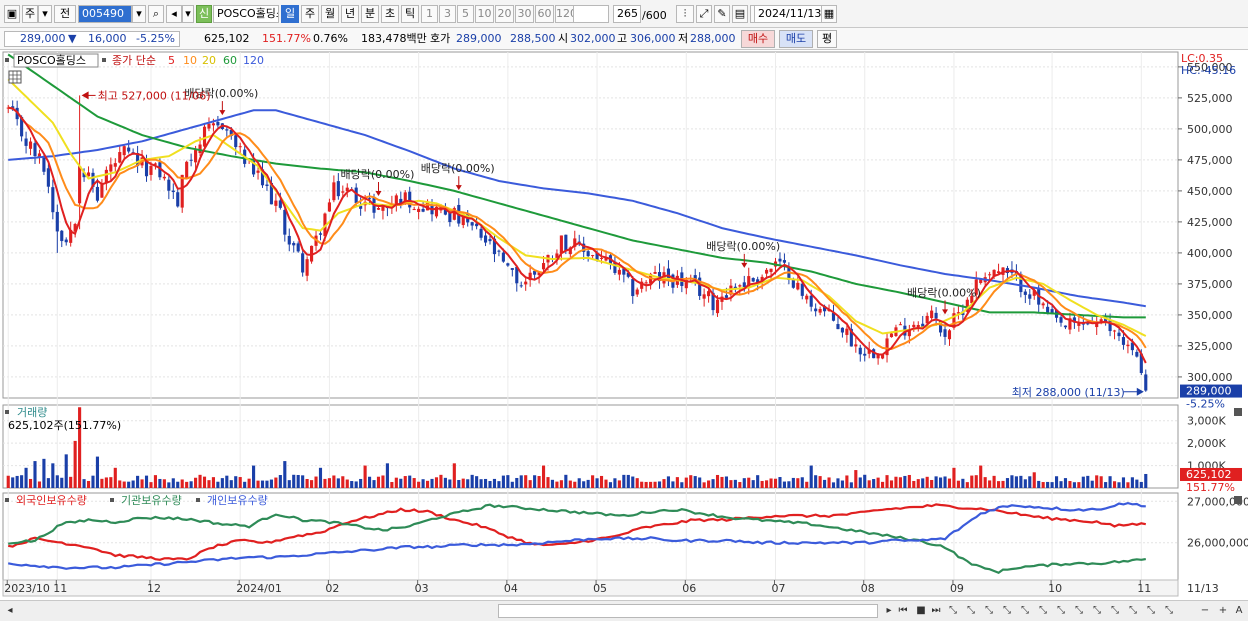 Image resolution: width=1248 pixels, height=621 pixels. I want to click on scroll-thumb, so click(688, 611).